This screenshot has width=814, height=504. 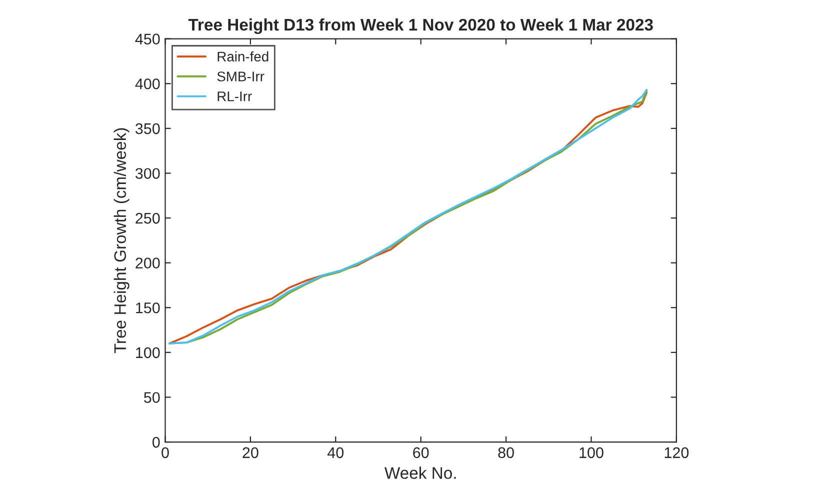 What do you see at coordinates (148, 308) in the screenshot?
I see `y-tick-label: 150` at bounding box center [148, 308].